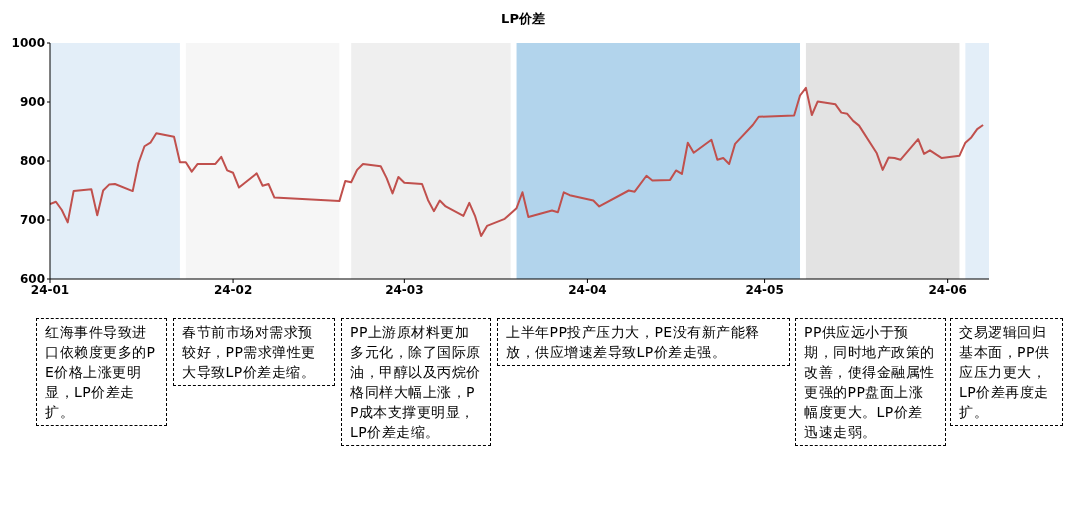 This screenshot has height=516, width=1080. What do you see at coordinates (233, 289) in the screenshot?
I see `x-tick-label: 24-02` at bounding box center [233, 289].